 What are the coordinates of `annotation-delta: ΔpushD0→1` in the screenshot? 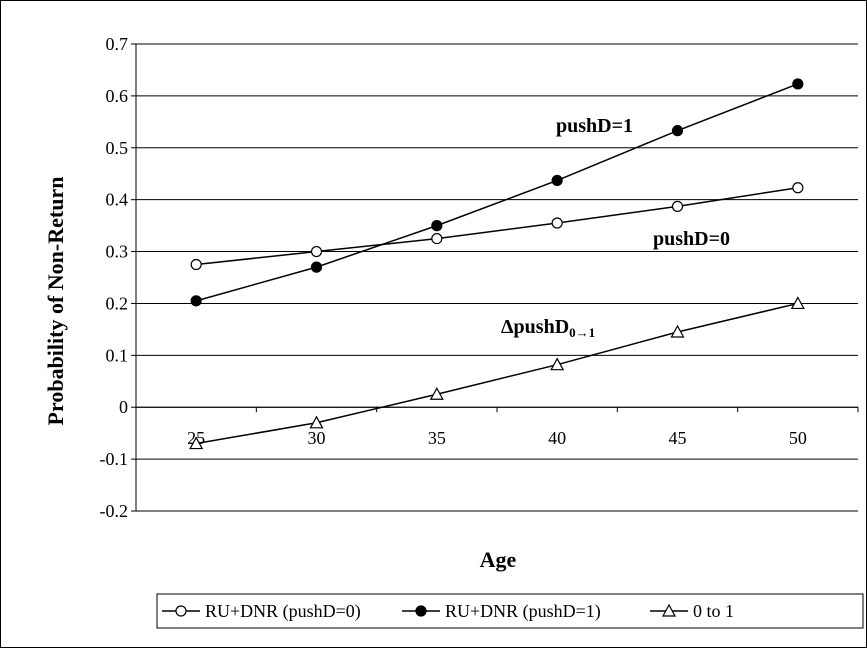 It's located at (548, 328).